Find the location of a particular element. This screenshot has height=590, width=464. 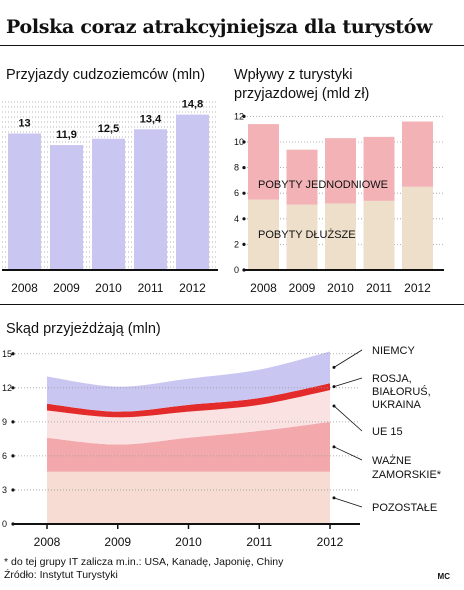

revenue-y-tick: 4 is located at coordinates (236, 219).